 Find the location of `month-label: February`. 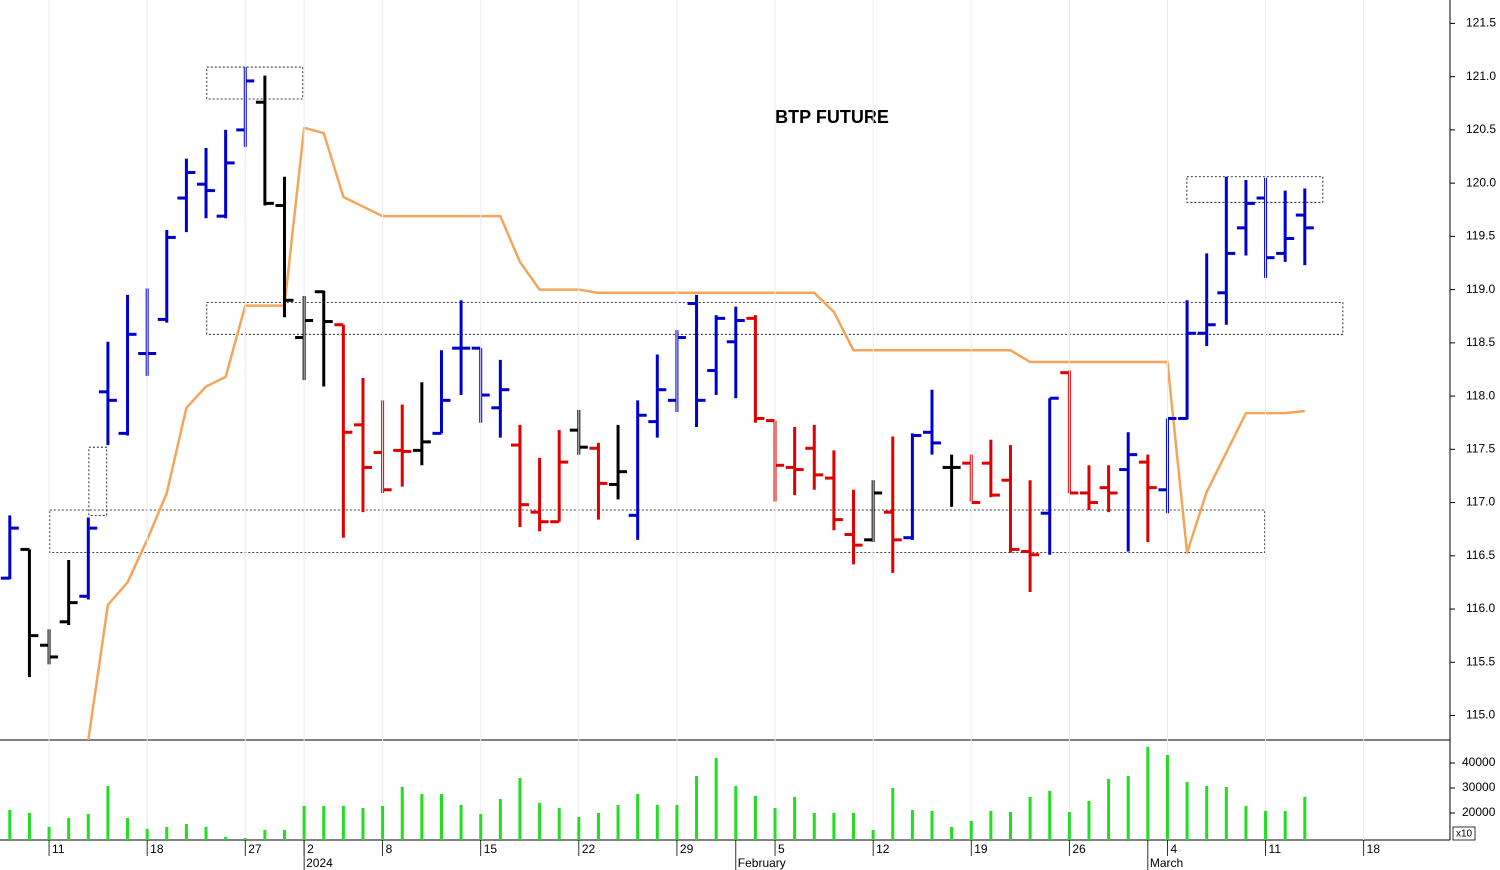

month-label: February is located at coordinates (762, 863).